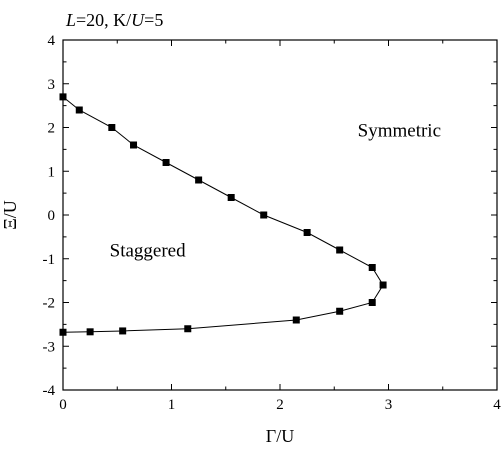  Describe the element at coordinates (172, 405) in the screenshot. I see `x-tick-label: 1` at that location.